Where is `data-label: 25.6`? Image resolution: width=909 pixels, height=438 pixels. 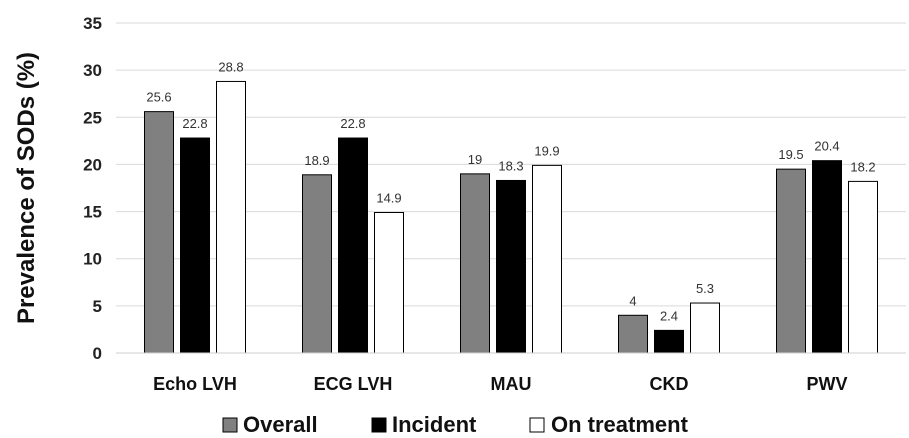 data-label: 25.6 is located at coordinates (158, 97).